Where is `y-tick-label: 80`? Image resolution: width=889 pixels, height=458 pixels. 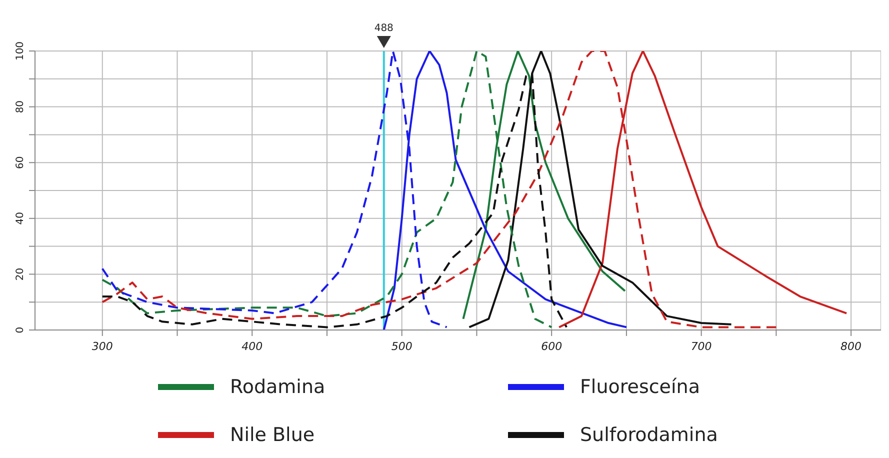 y-tick-label: 80 is located at coordinates (20, 107).